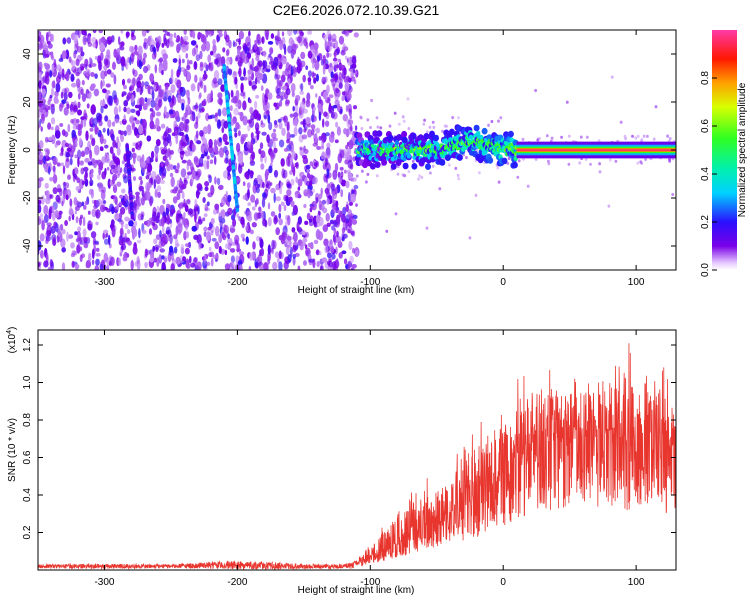  I want to click on onset-cell, so click(476, 128).